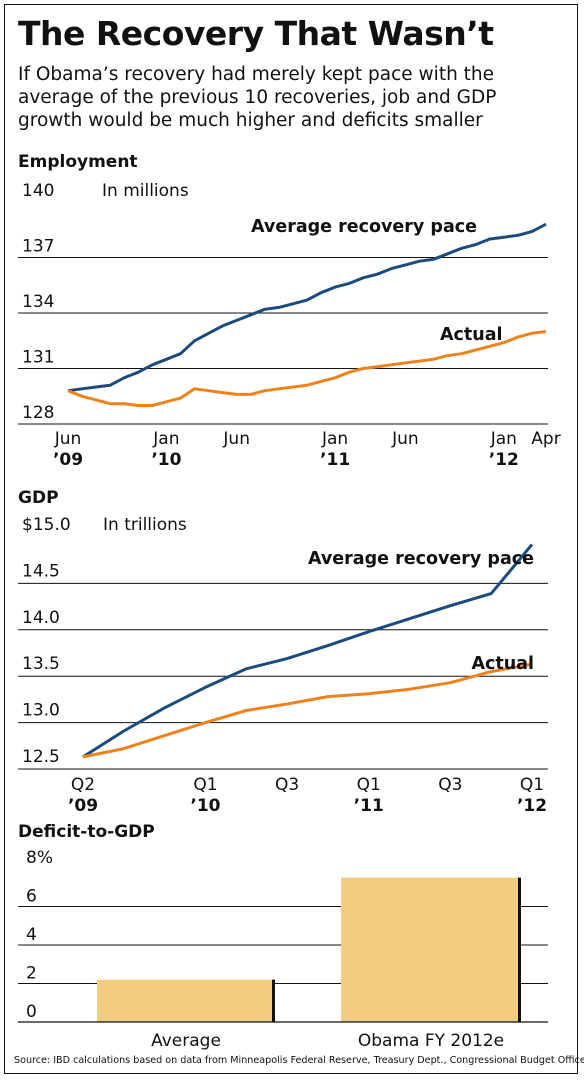  What do you see at coordinates (307, 710) in the screenshot?
I see `gdp-actual-line` at bounding box center [307, 710].